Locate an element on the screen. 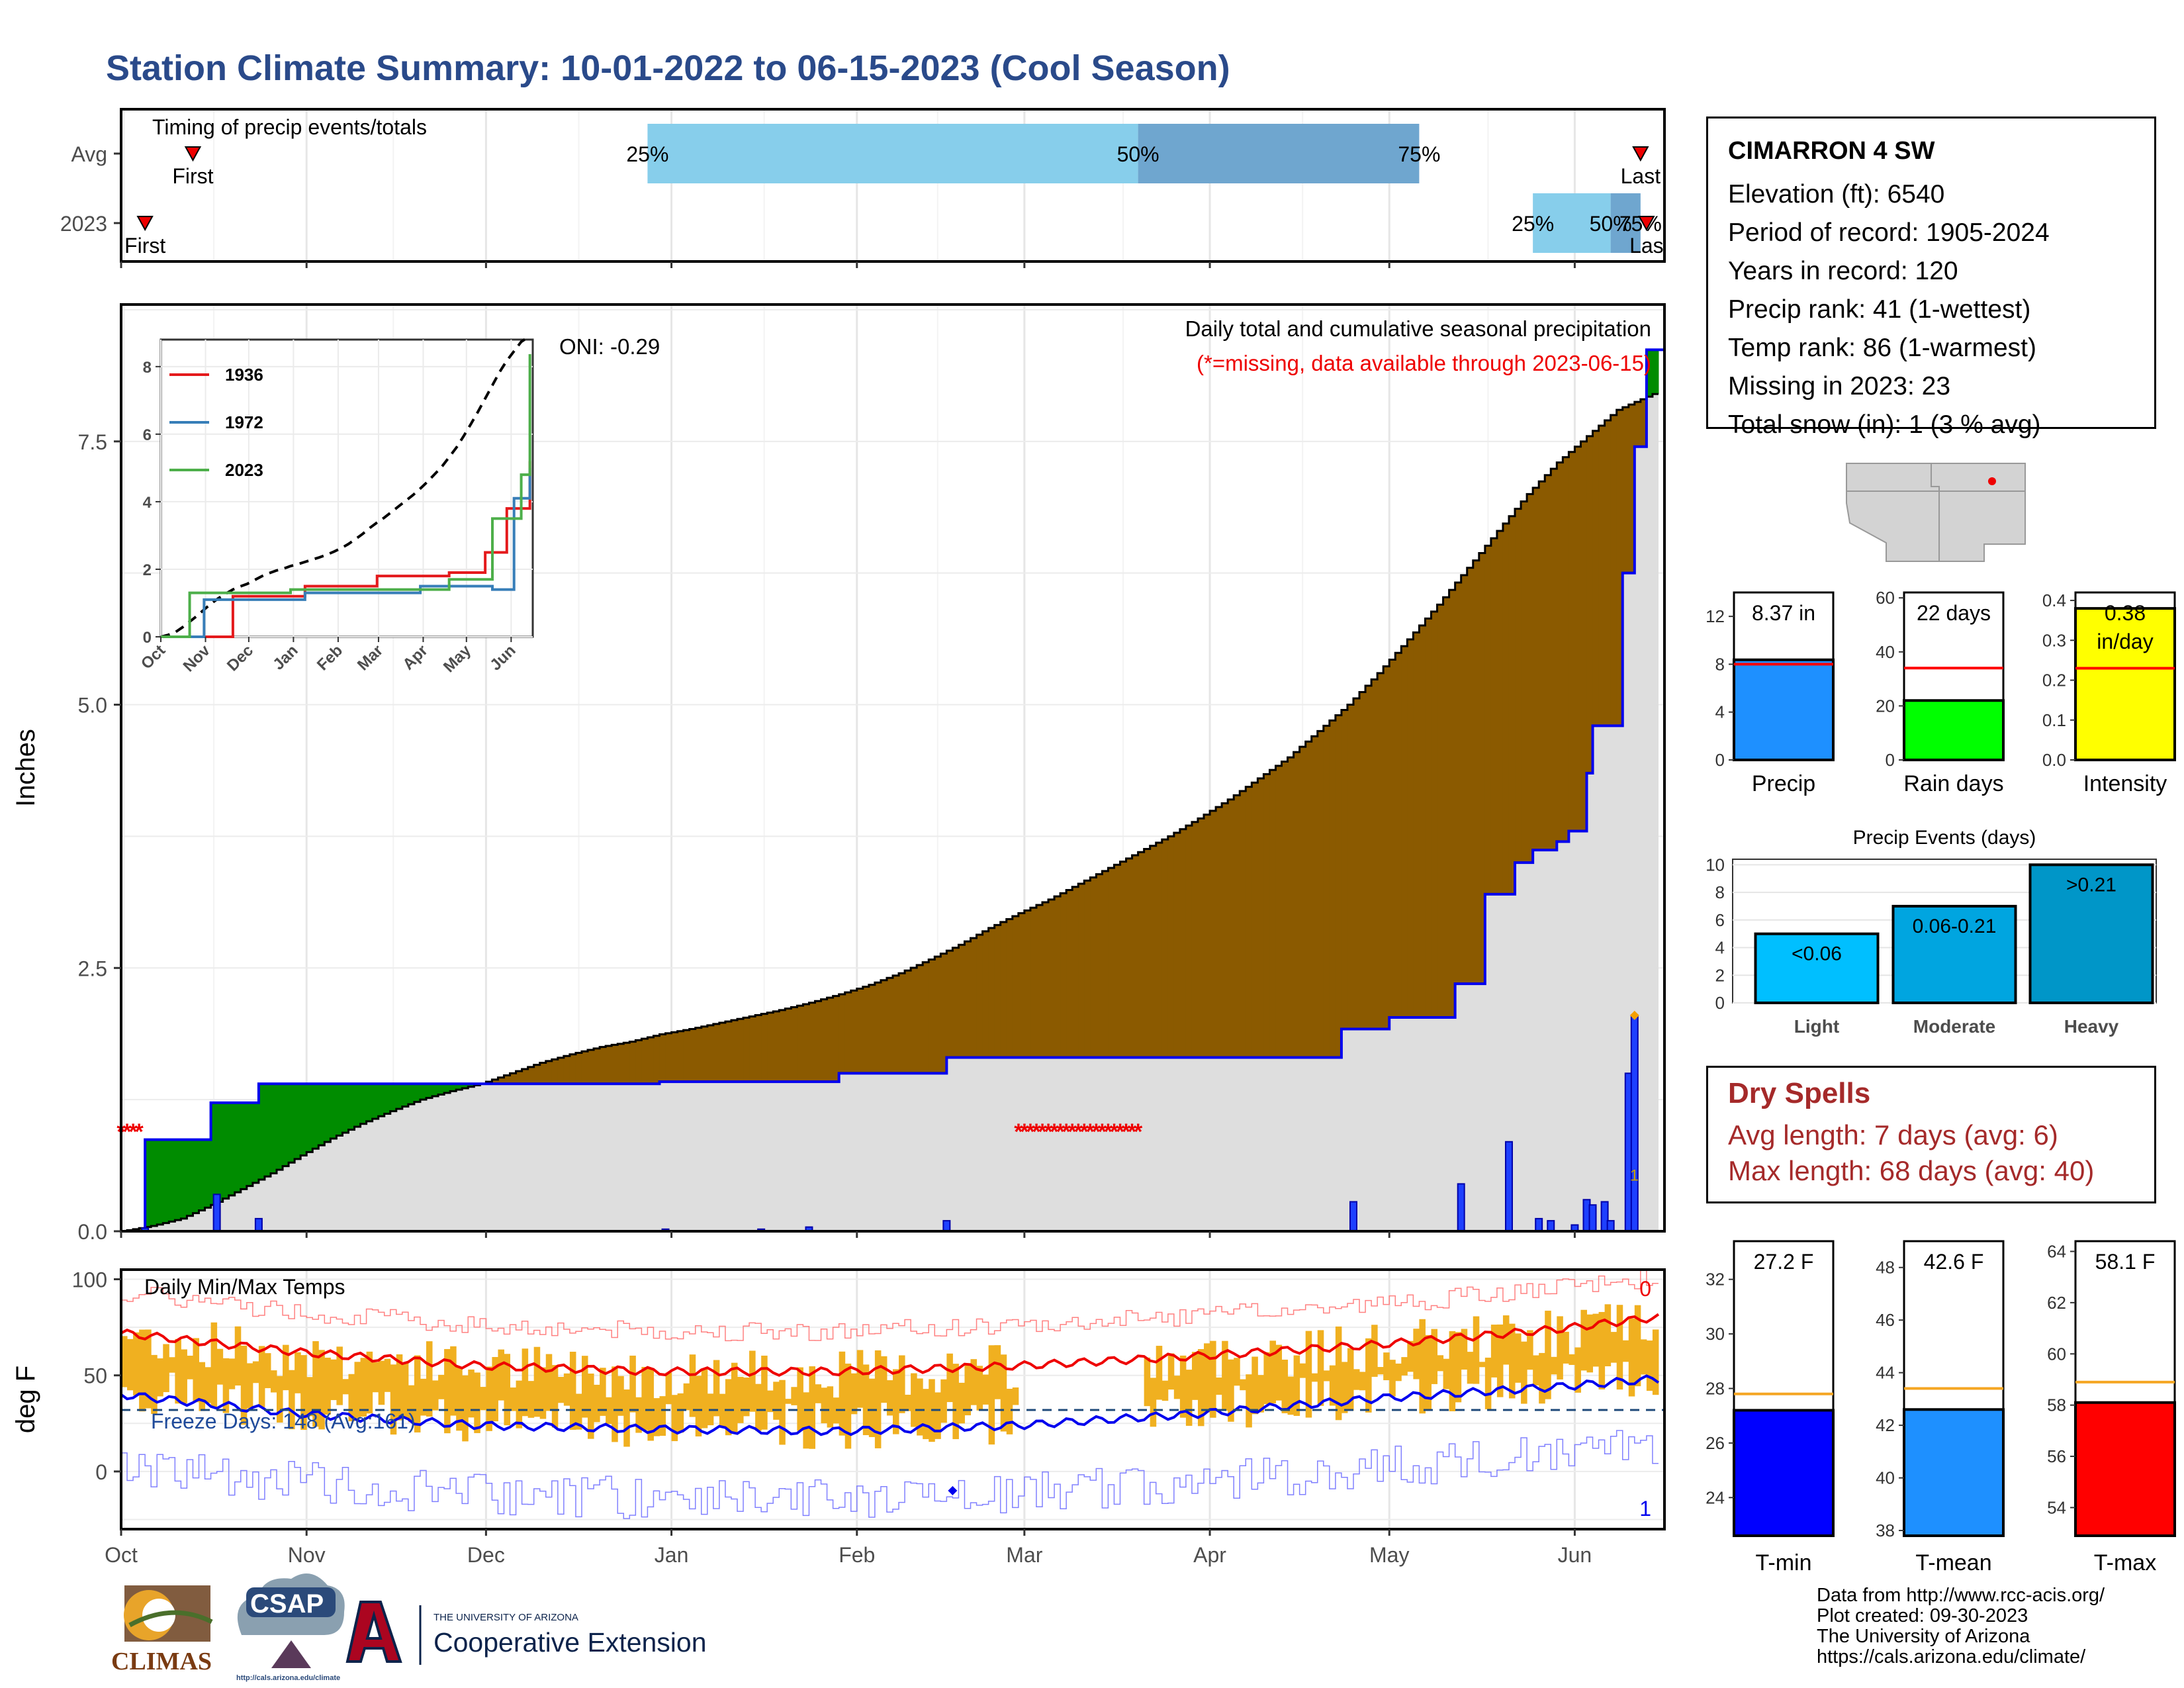 This screenshot has width=2184, height=1688. quartile-bar-low is located at coordinates (893, 153).